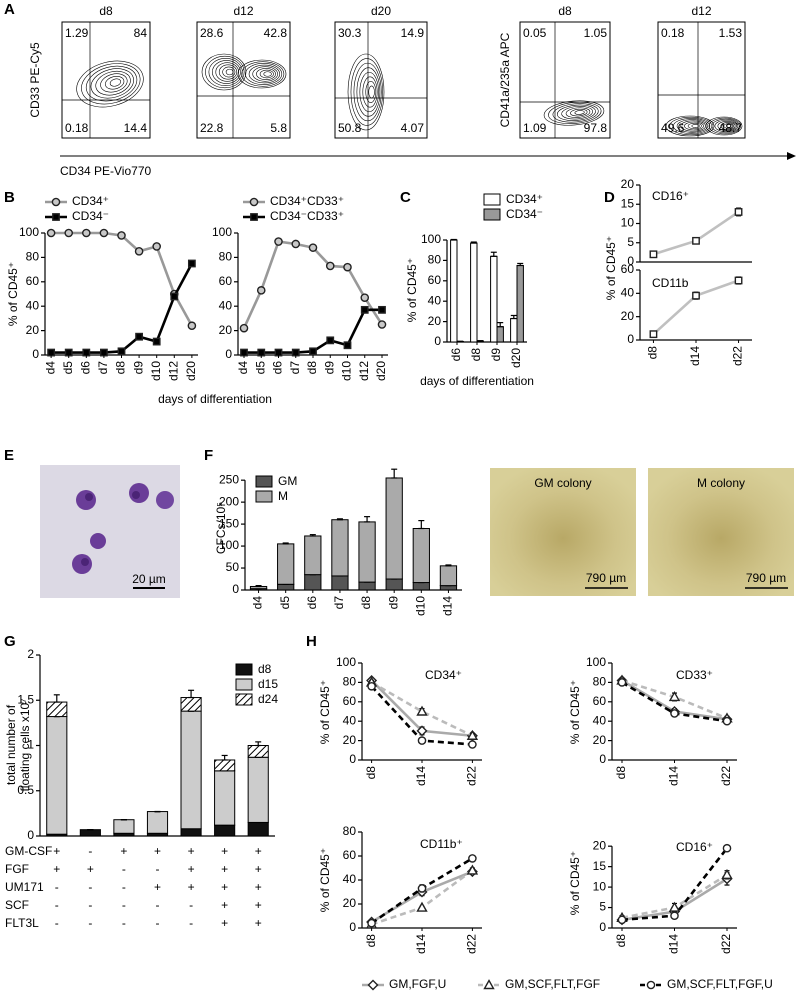  Describe the element at coordinates (90, 201) in the screenshot. I see `legend-label: CD34⁺` at that location.